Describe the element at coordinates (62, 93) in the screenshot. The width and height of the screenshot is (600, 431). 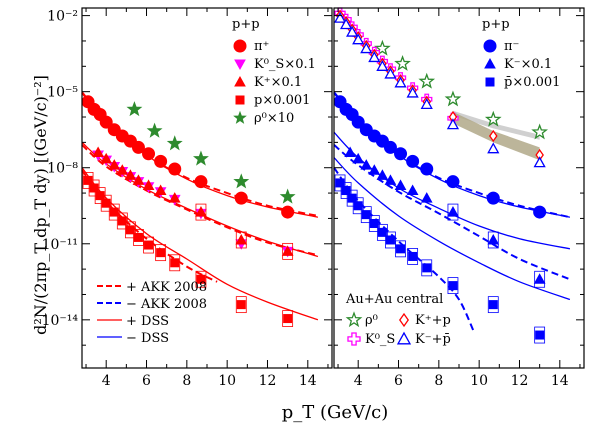
I see `y-tick-label: 10⁻⁵` at that location.